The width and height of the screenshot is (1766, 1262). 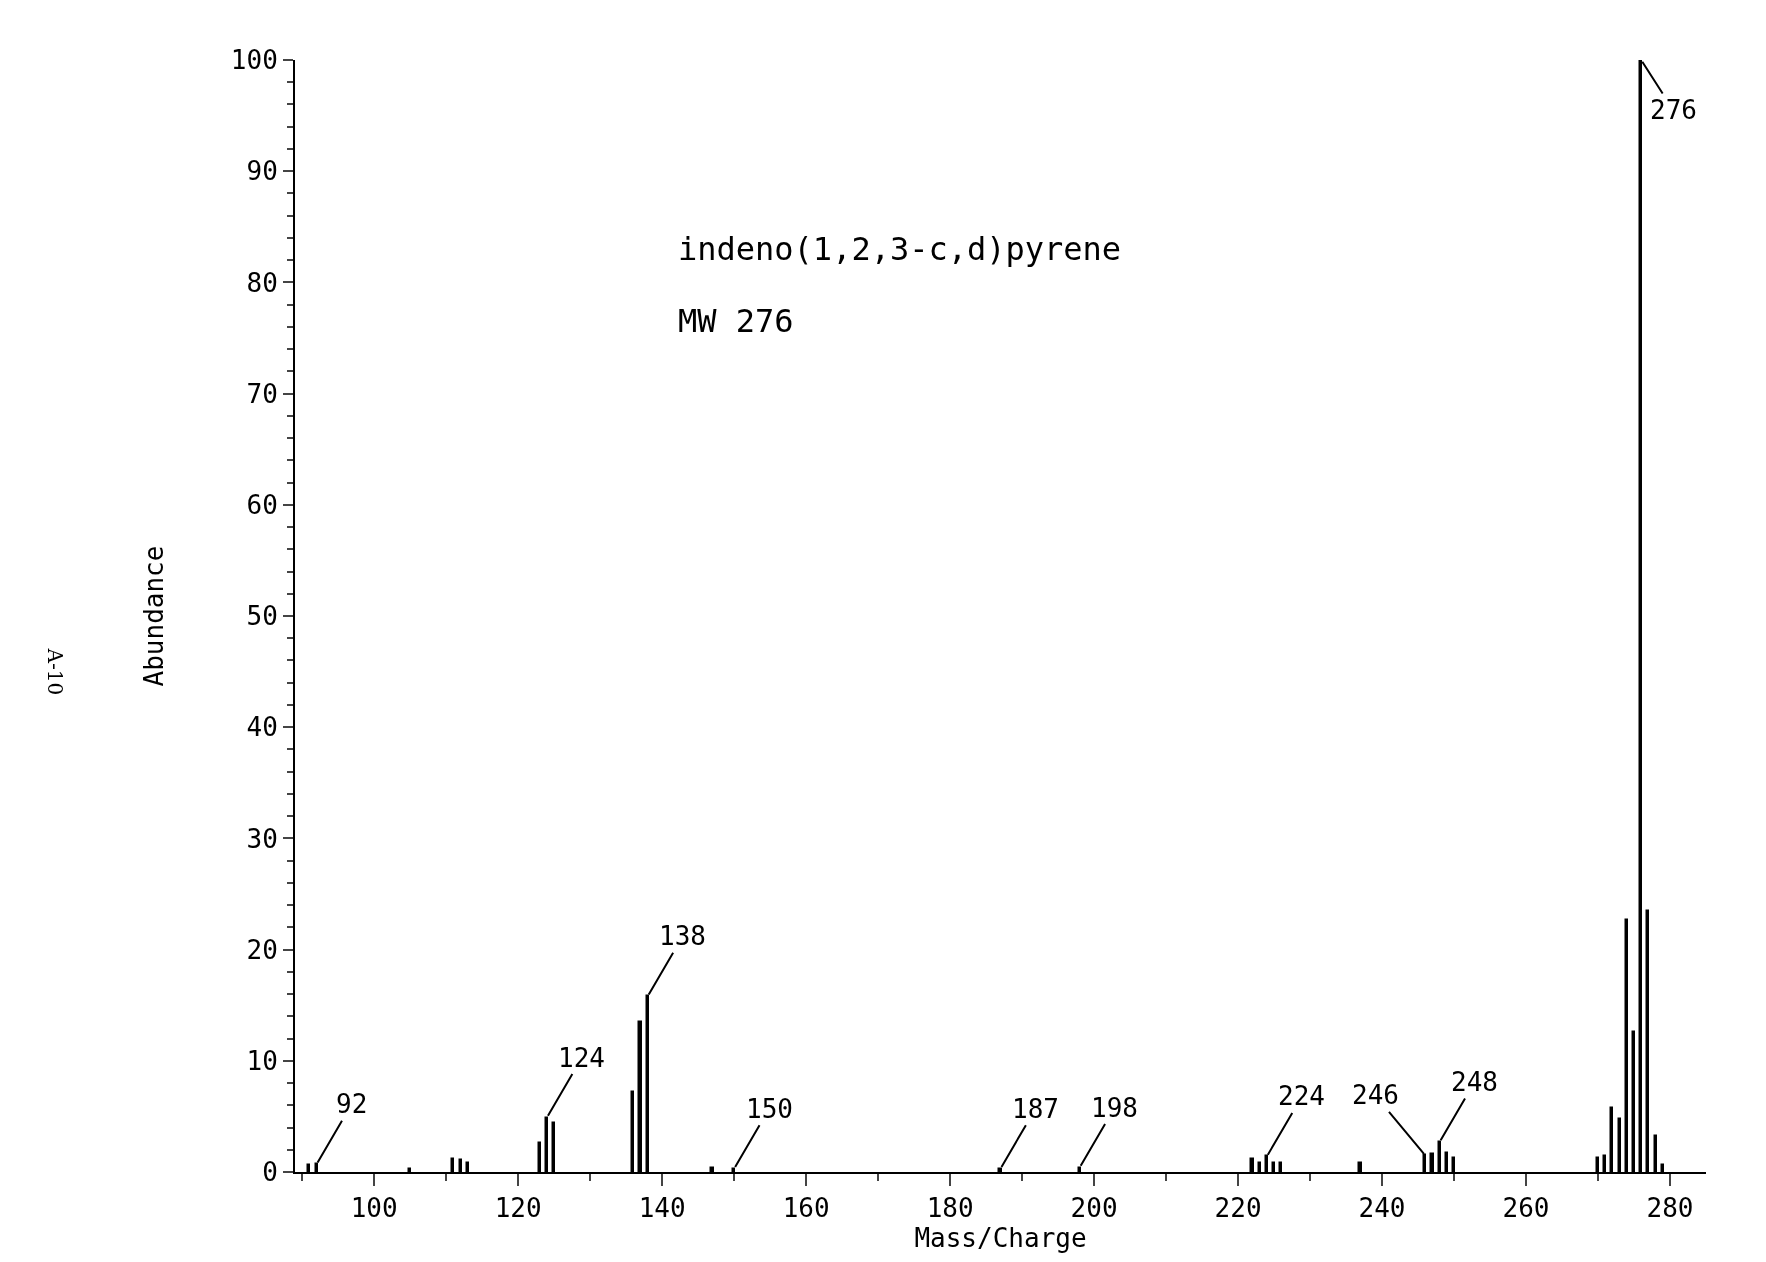 I want to click on x-tick-label: 100, so click(x=374, y=1208).